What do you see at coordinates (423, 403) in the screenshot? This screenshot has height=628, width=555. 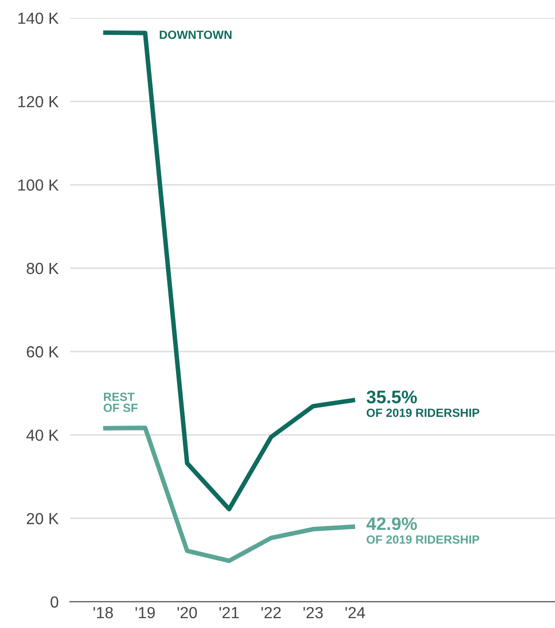 I see `annotation: 35.5% OF 2019 RIDERSHIP` at bounding box center [423, 403].